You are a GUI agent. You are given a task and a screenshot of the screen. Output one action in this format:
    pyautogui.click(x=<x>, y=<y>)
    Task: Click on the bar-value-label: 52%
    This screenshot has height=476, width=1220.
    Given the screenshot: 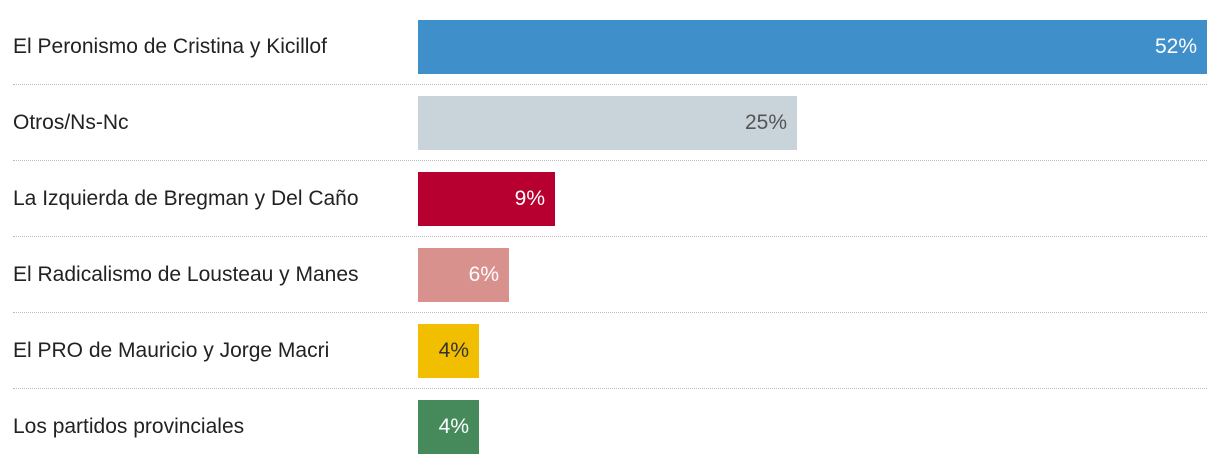 What is the action you would take?
    pyautogui.click(x=1175, y=46)
    